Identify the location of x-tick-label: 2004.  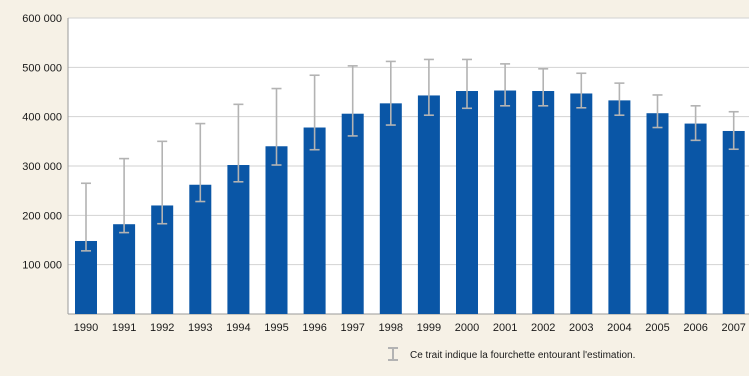
(619, 328).